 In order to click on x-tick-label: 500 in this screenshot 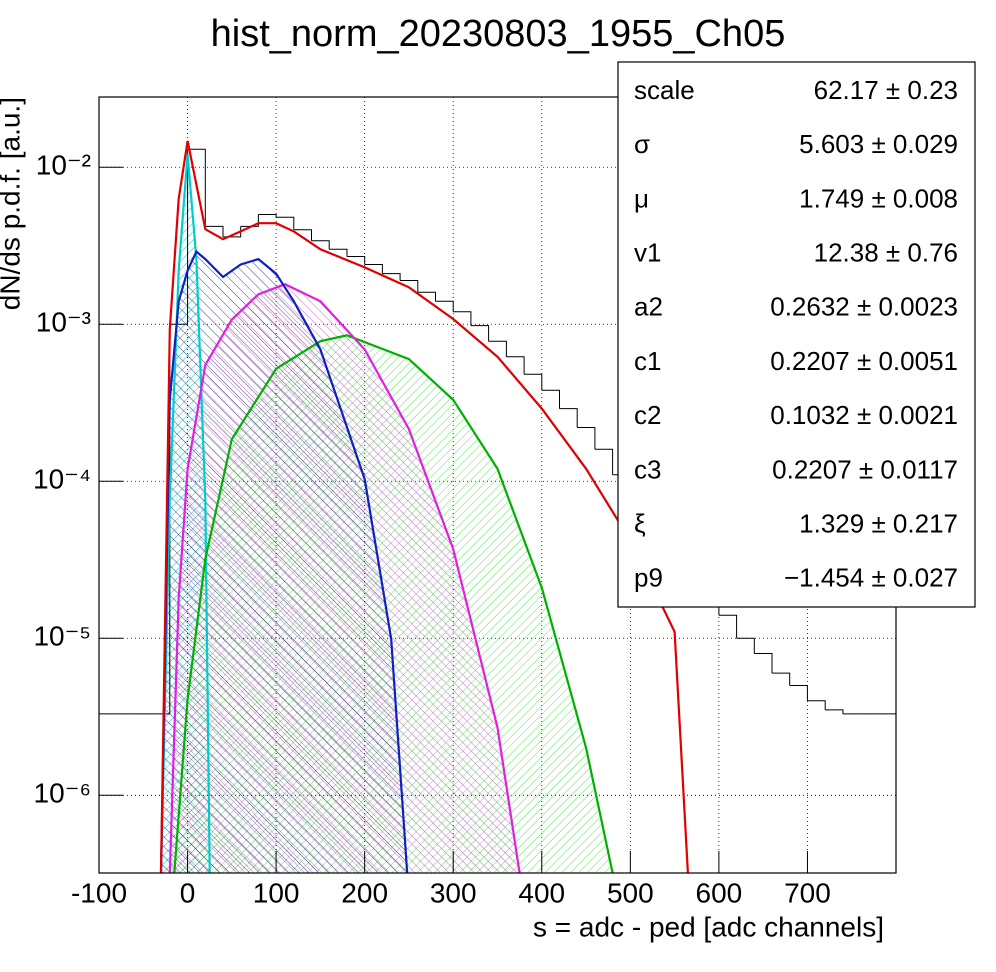, I will do `click(630, 892)`.